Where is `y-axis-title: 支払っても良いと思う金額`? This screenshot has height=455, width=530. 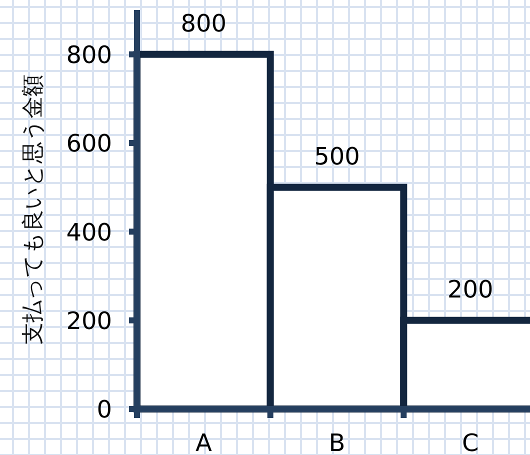 y-axis-title: 支払っても良いと思う金額 is located at coordinates (33, 209).